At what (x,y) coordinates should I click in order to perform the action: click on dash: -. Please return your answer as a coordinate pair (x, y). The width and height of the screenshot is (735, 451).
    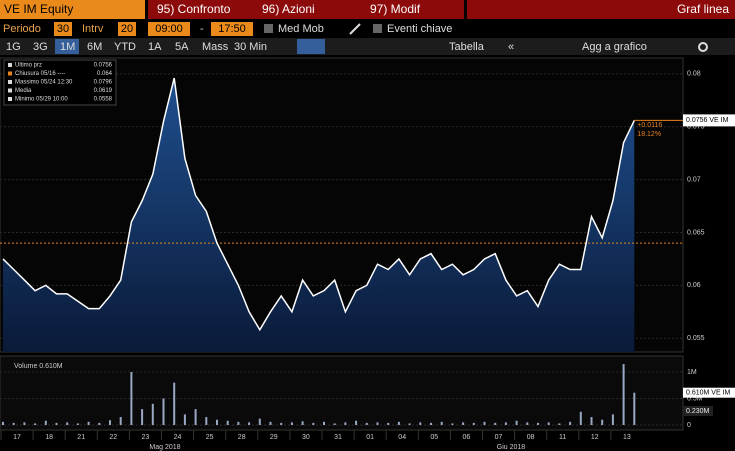
    Looking at the image, I should click on (202, 29).